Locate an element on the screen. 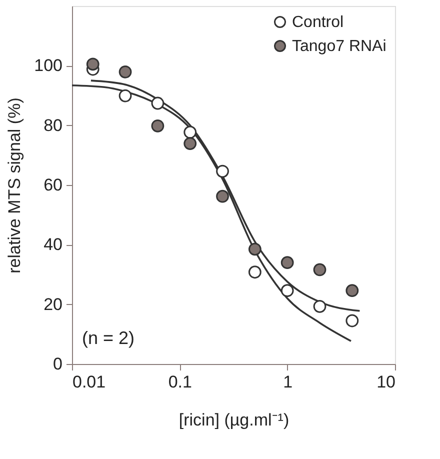 The height and width of the screenshot is (459, 440). y-tick-label: 20 is located at coordinates (53, 304).